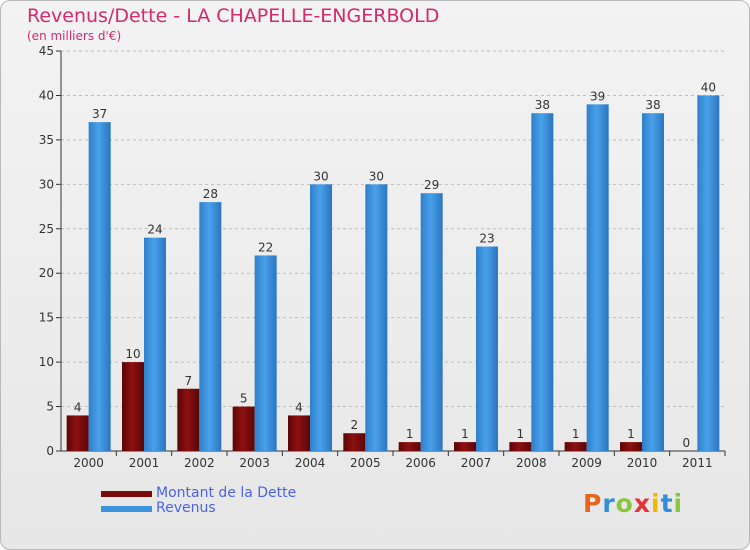 This screenshot has width=750, height=550. Describe the element at coordinates (210, 194) in the screenshot. I see `data-label-revenus: 28` at that location.